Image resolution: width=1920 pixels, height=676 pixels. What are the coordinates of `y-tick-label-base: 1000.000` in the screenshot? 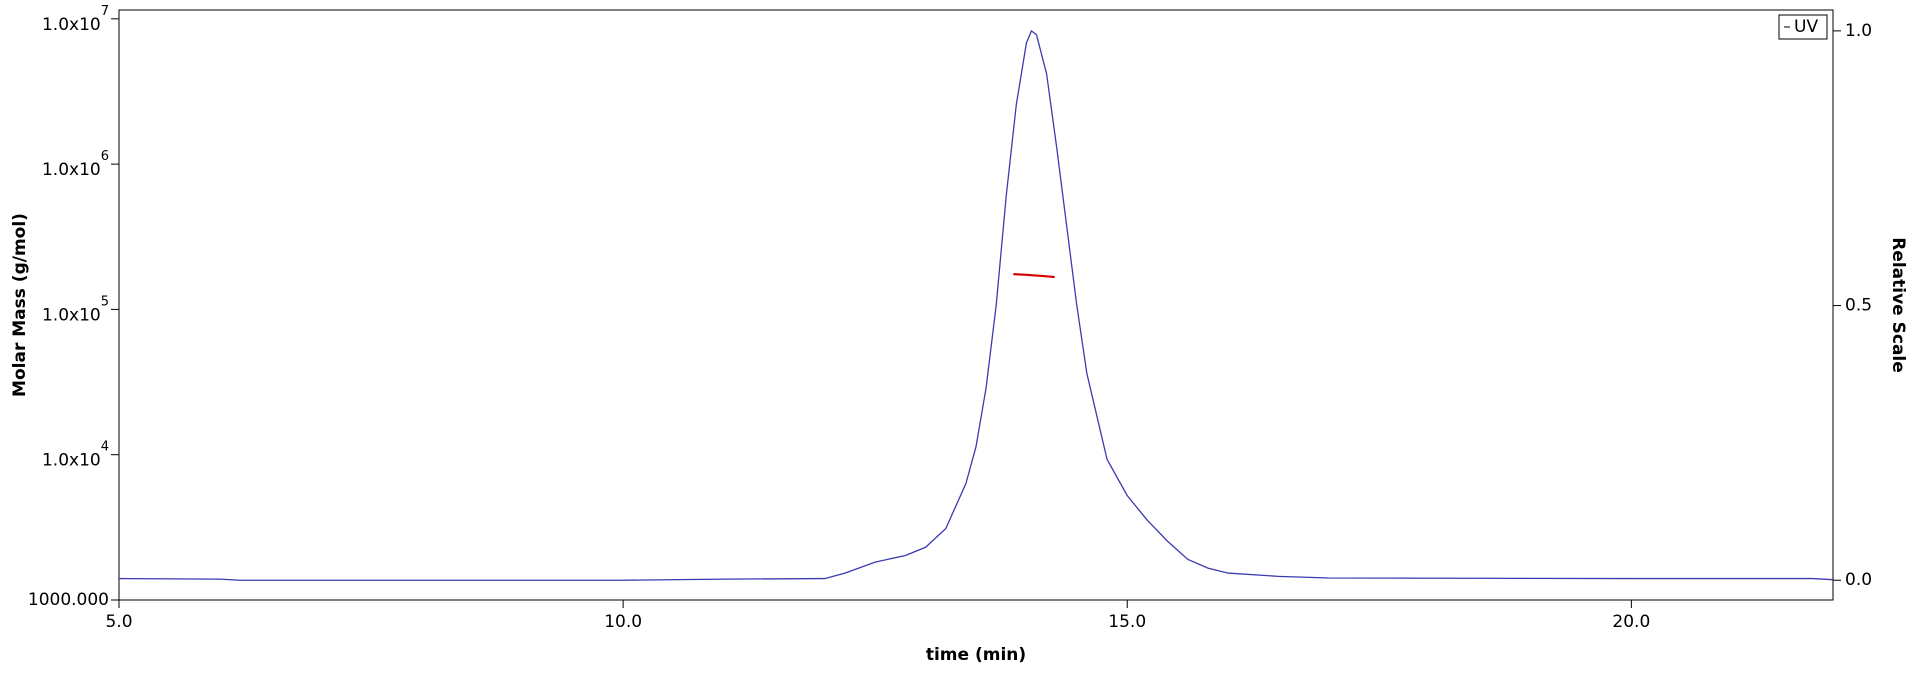 It's located at (68, 600).